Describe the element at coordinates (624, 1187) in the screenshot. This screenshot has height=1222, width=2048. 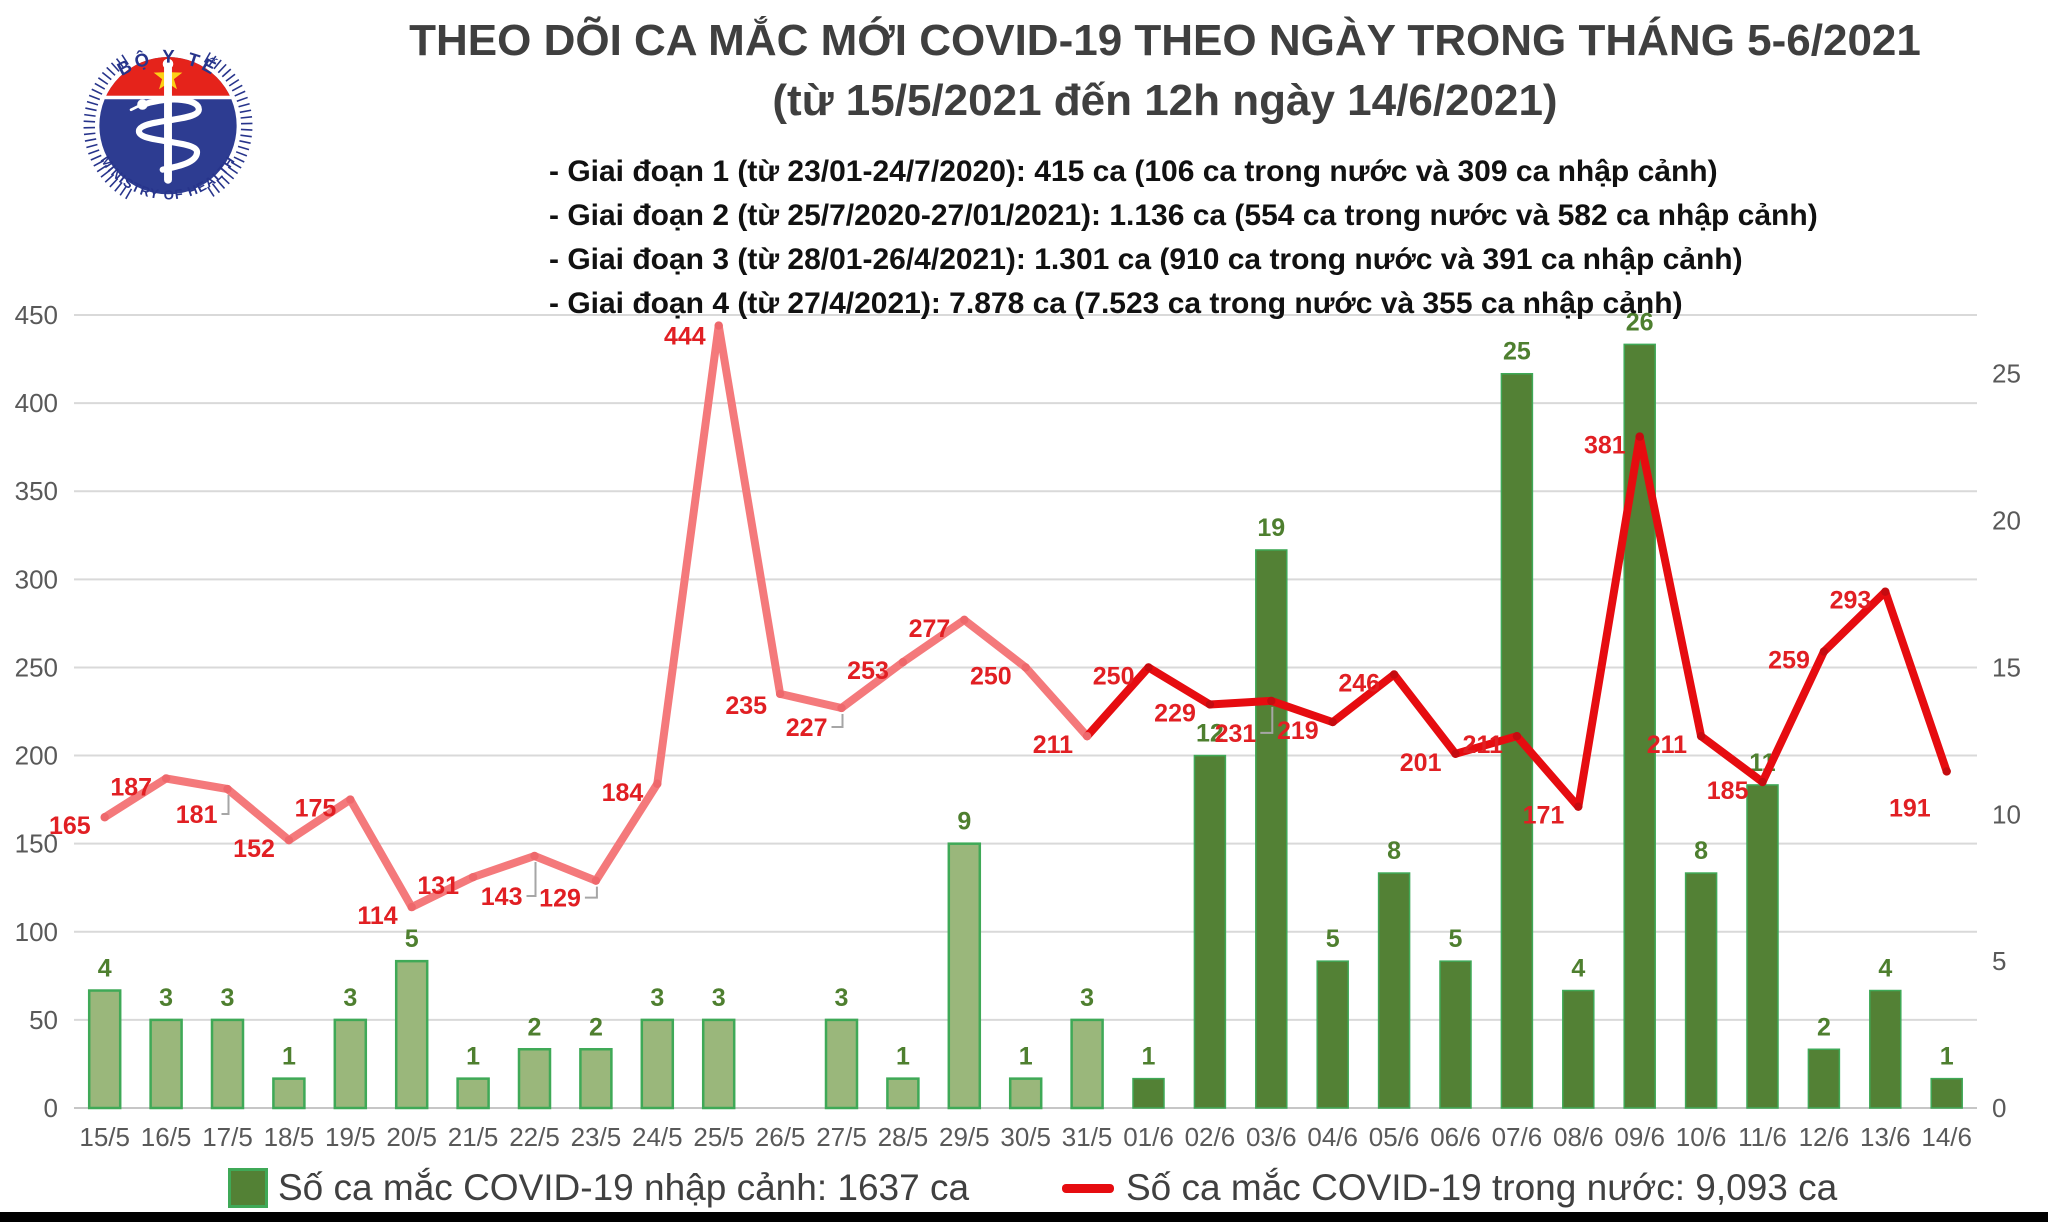
I see `legend-imported-label: Số ca mắc COVID-19 nhập cảnh: 1637 ca` at that location.